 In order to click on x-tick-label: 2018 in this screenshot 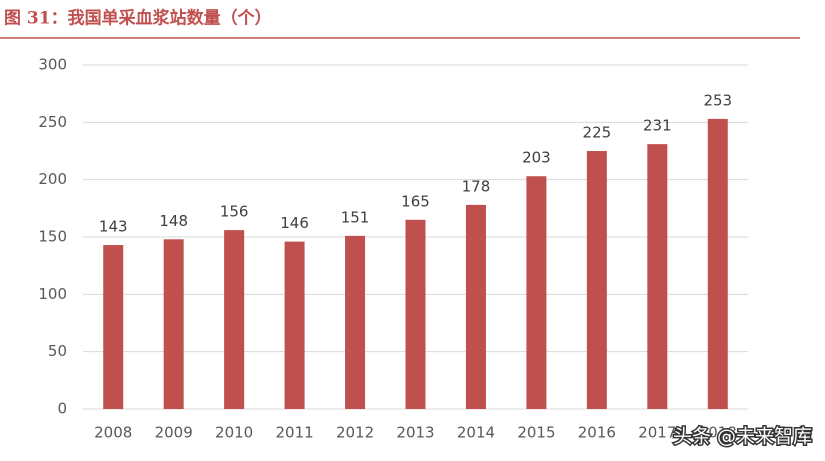, I will do `click(718, 433)`.